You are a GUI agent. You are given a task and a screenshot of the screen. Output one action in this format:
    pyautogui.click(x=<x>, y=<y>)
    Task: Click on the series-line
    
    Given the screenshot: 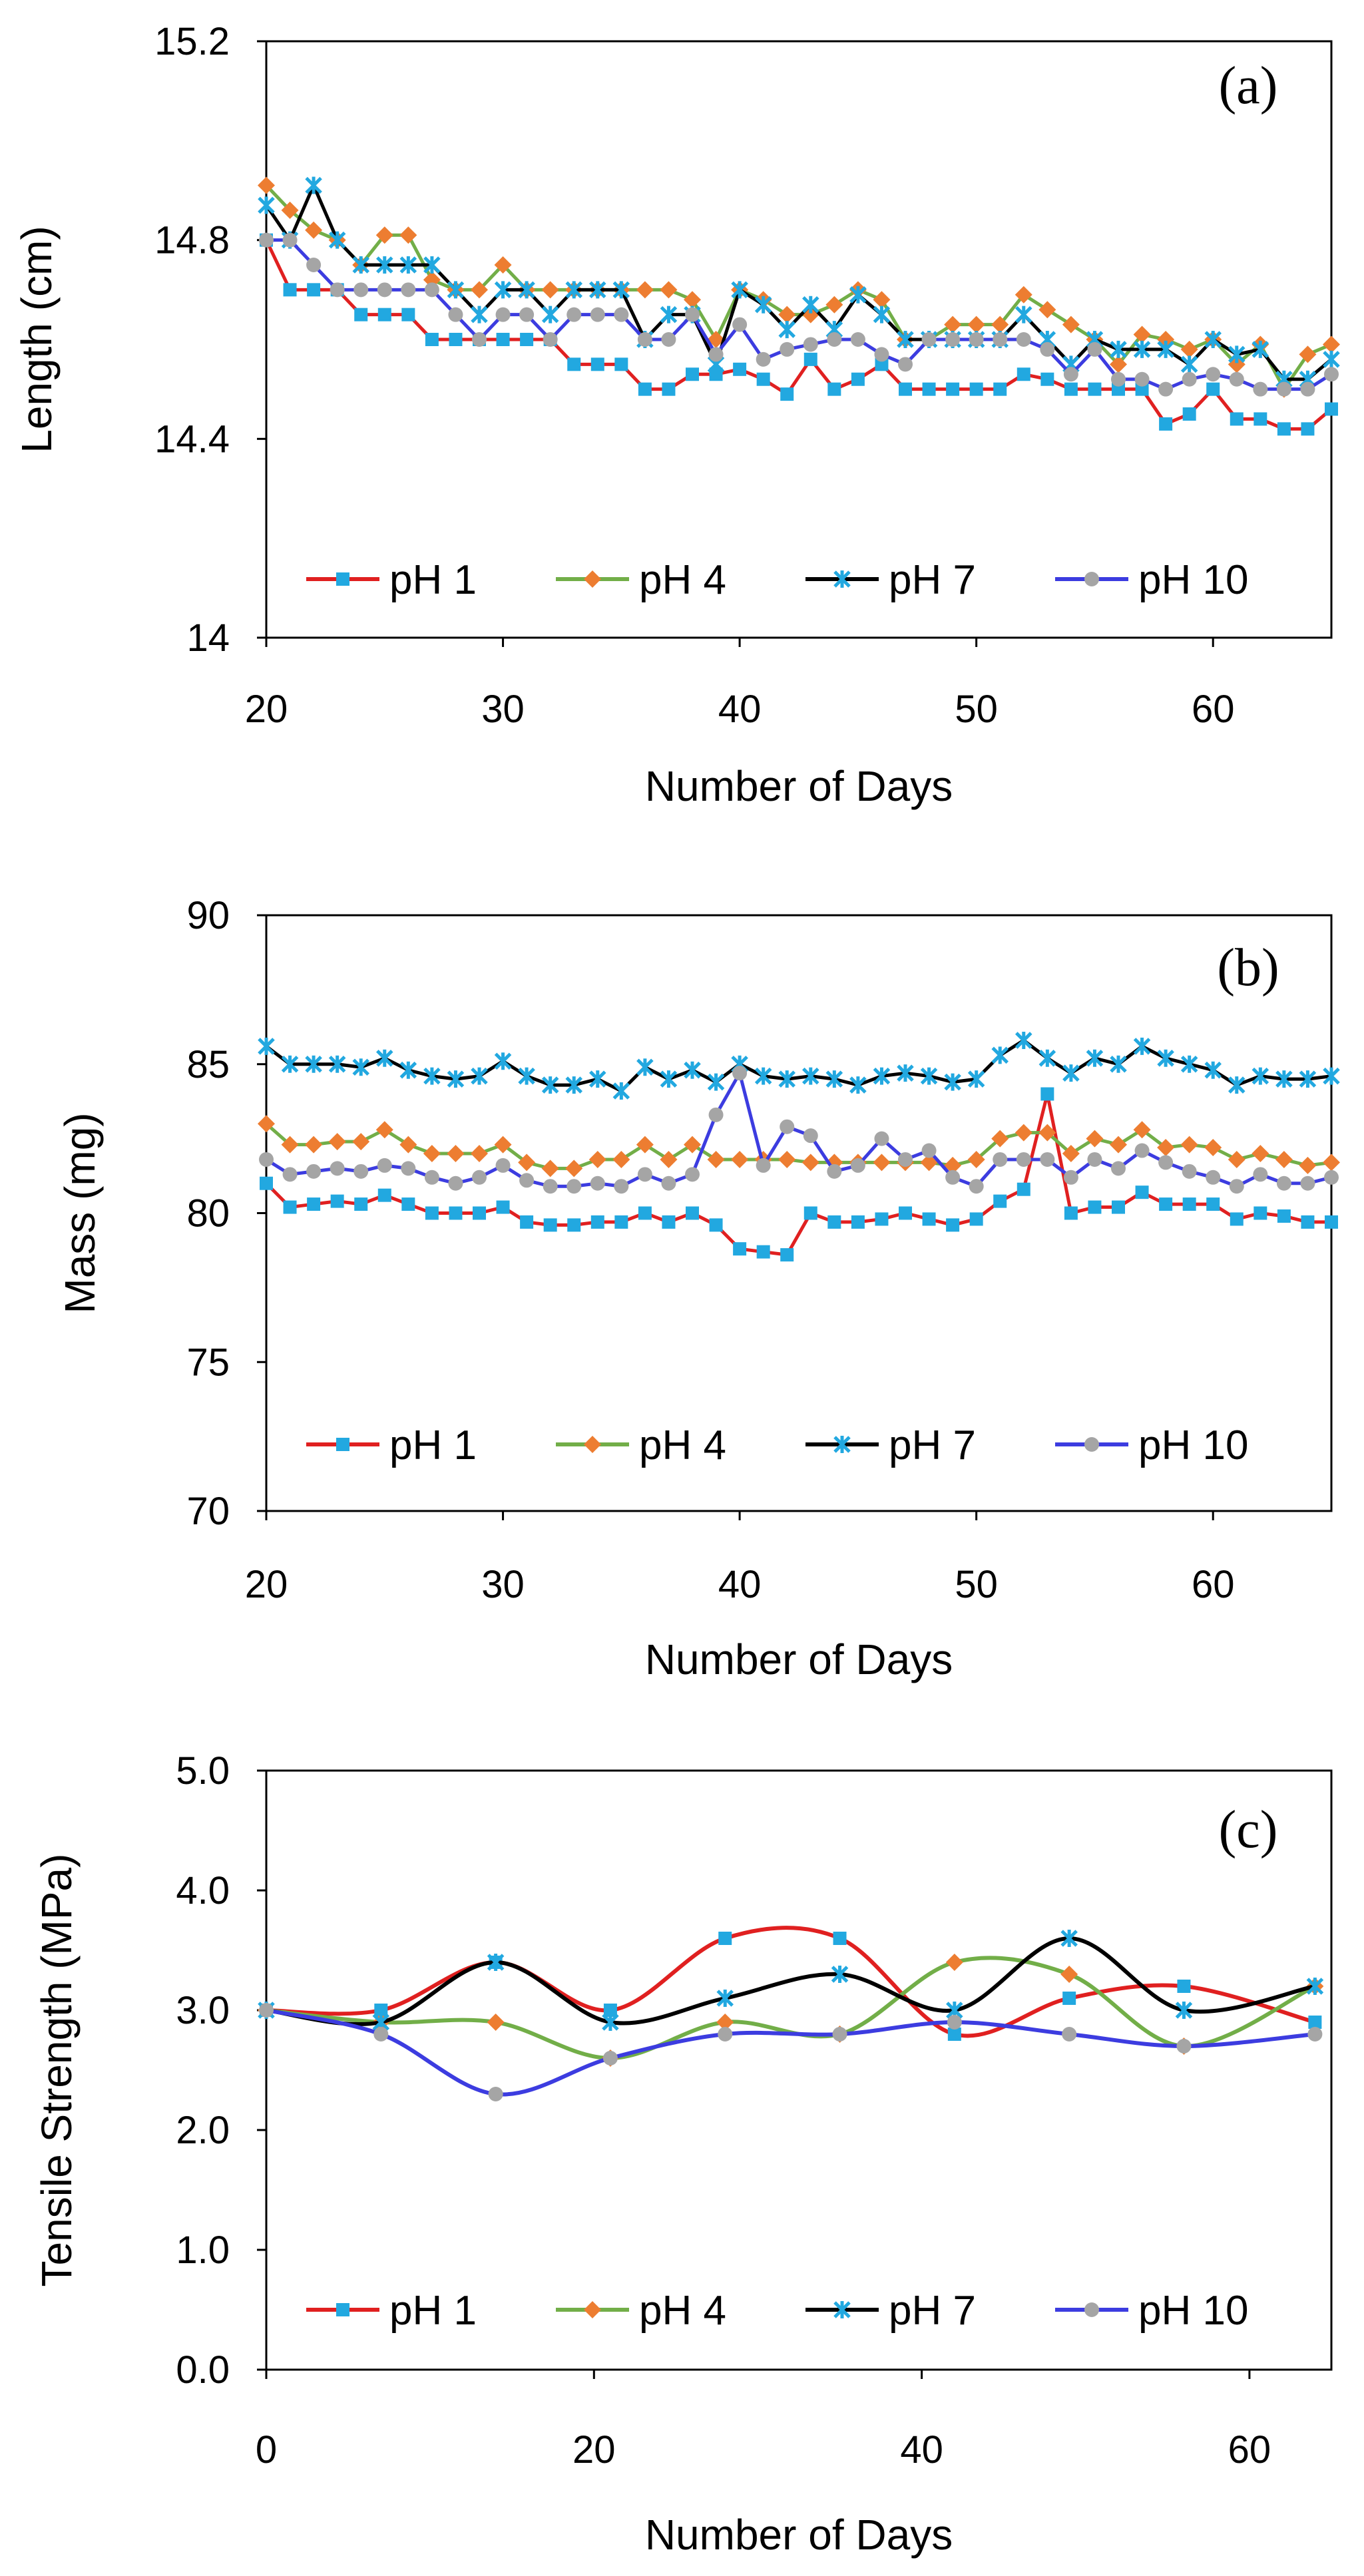 What is the action you would take?
    pyautogui.click(x=799, y=335)
    